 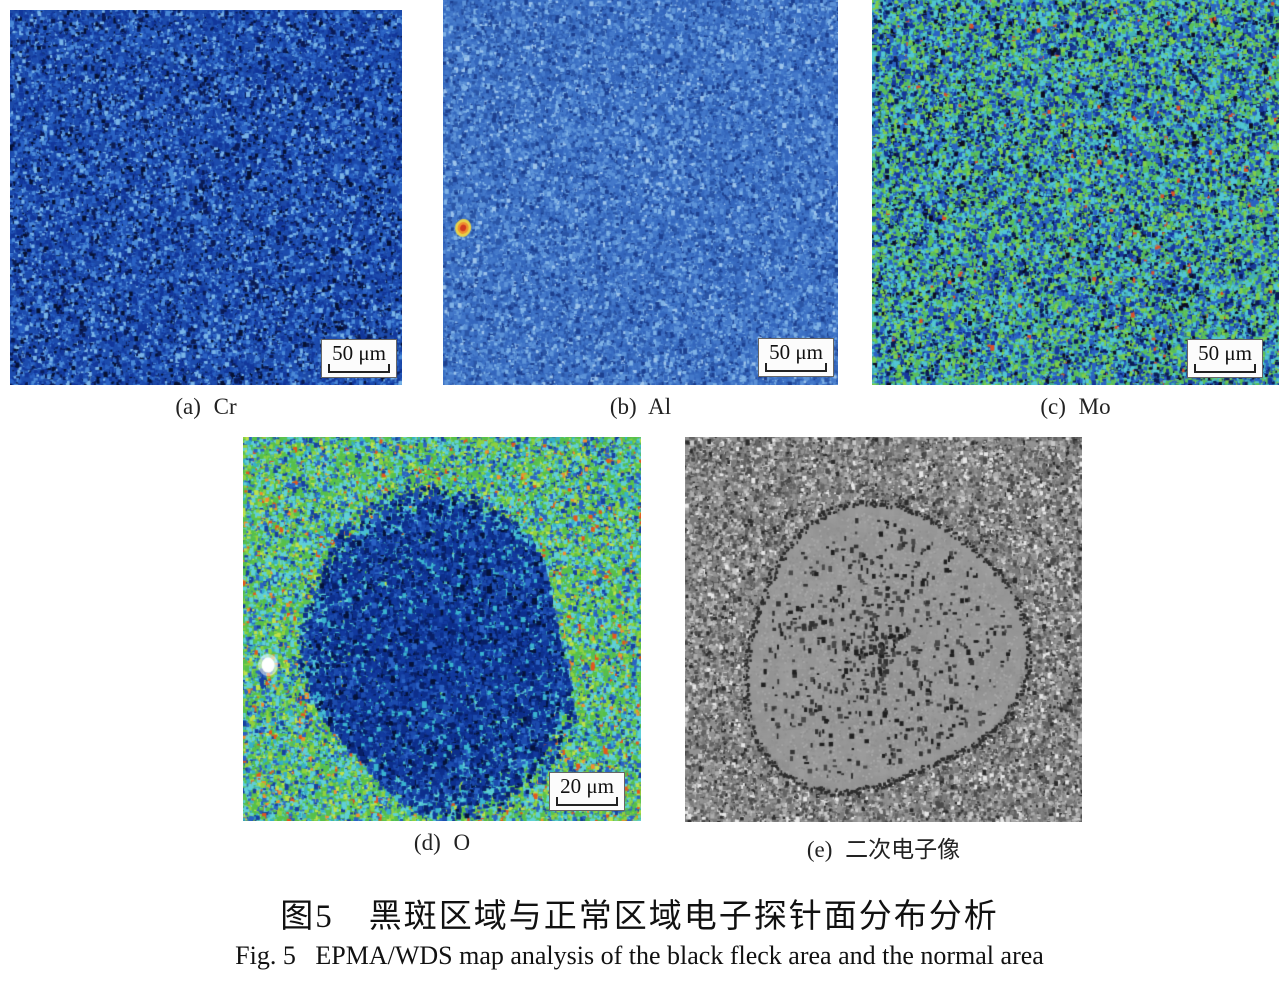 I want to click on scale-bar-line-c, so click(x=1225, y=368).